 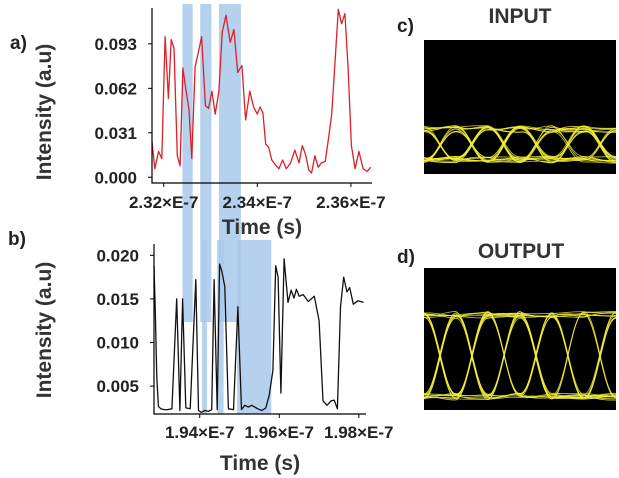 I want to click on panel-c-input-eye-diagram: c) INPUT, so click(x=507, y=89).